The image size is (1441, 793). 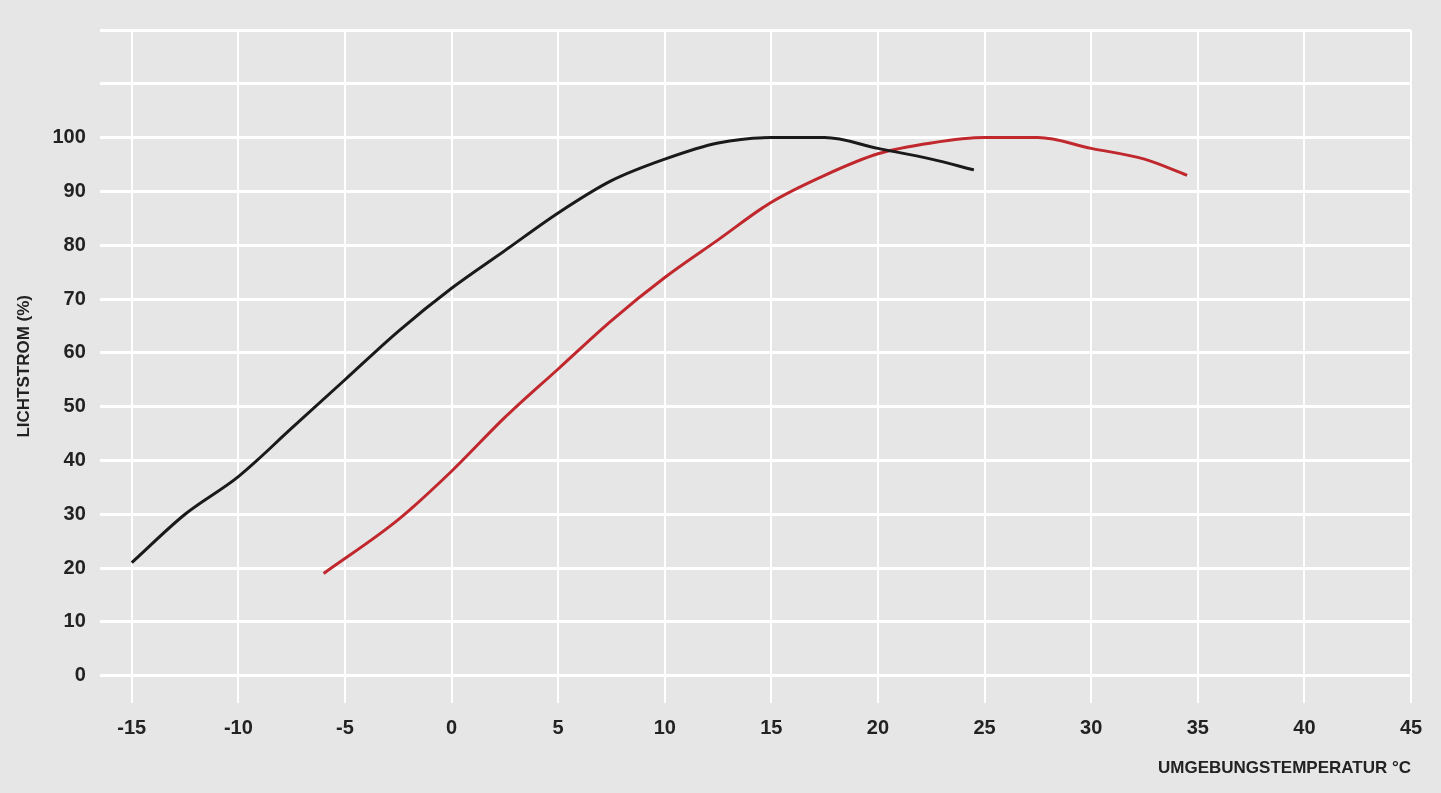 I want to click on x-tick-label: 25, so click(x=984, y=727).